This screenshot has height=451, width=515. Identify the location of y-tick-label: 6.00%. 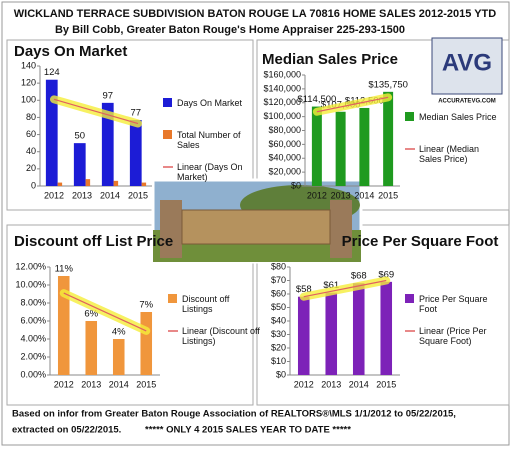
(33, 320).